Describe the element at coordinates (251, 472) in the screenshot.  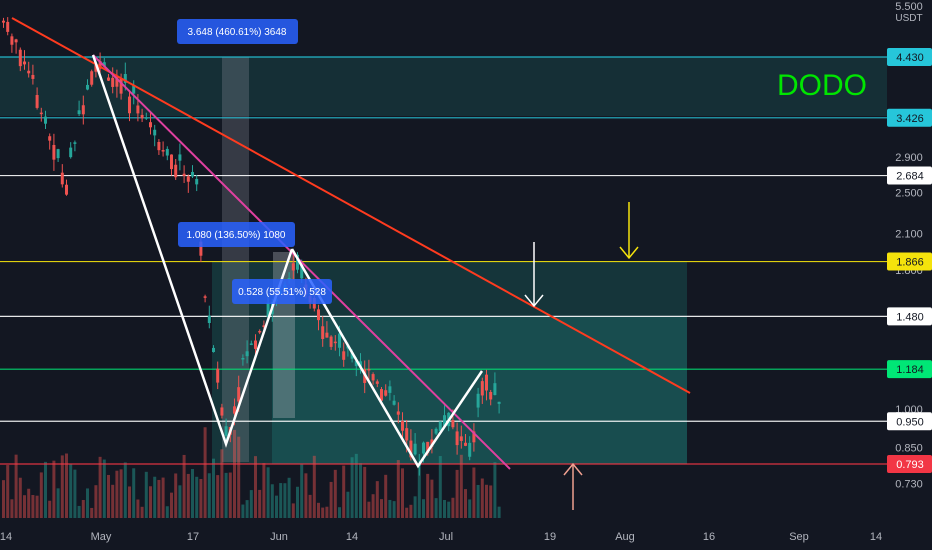
I see `volume-bars` at that location.